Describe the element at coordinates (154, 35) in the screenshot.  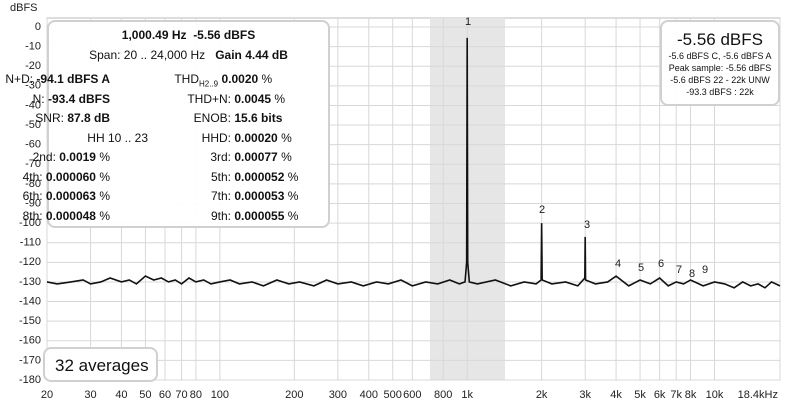
I see `frequency: 1,000.49 Hz` at that location.